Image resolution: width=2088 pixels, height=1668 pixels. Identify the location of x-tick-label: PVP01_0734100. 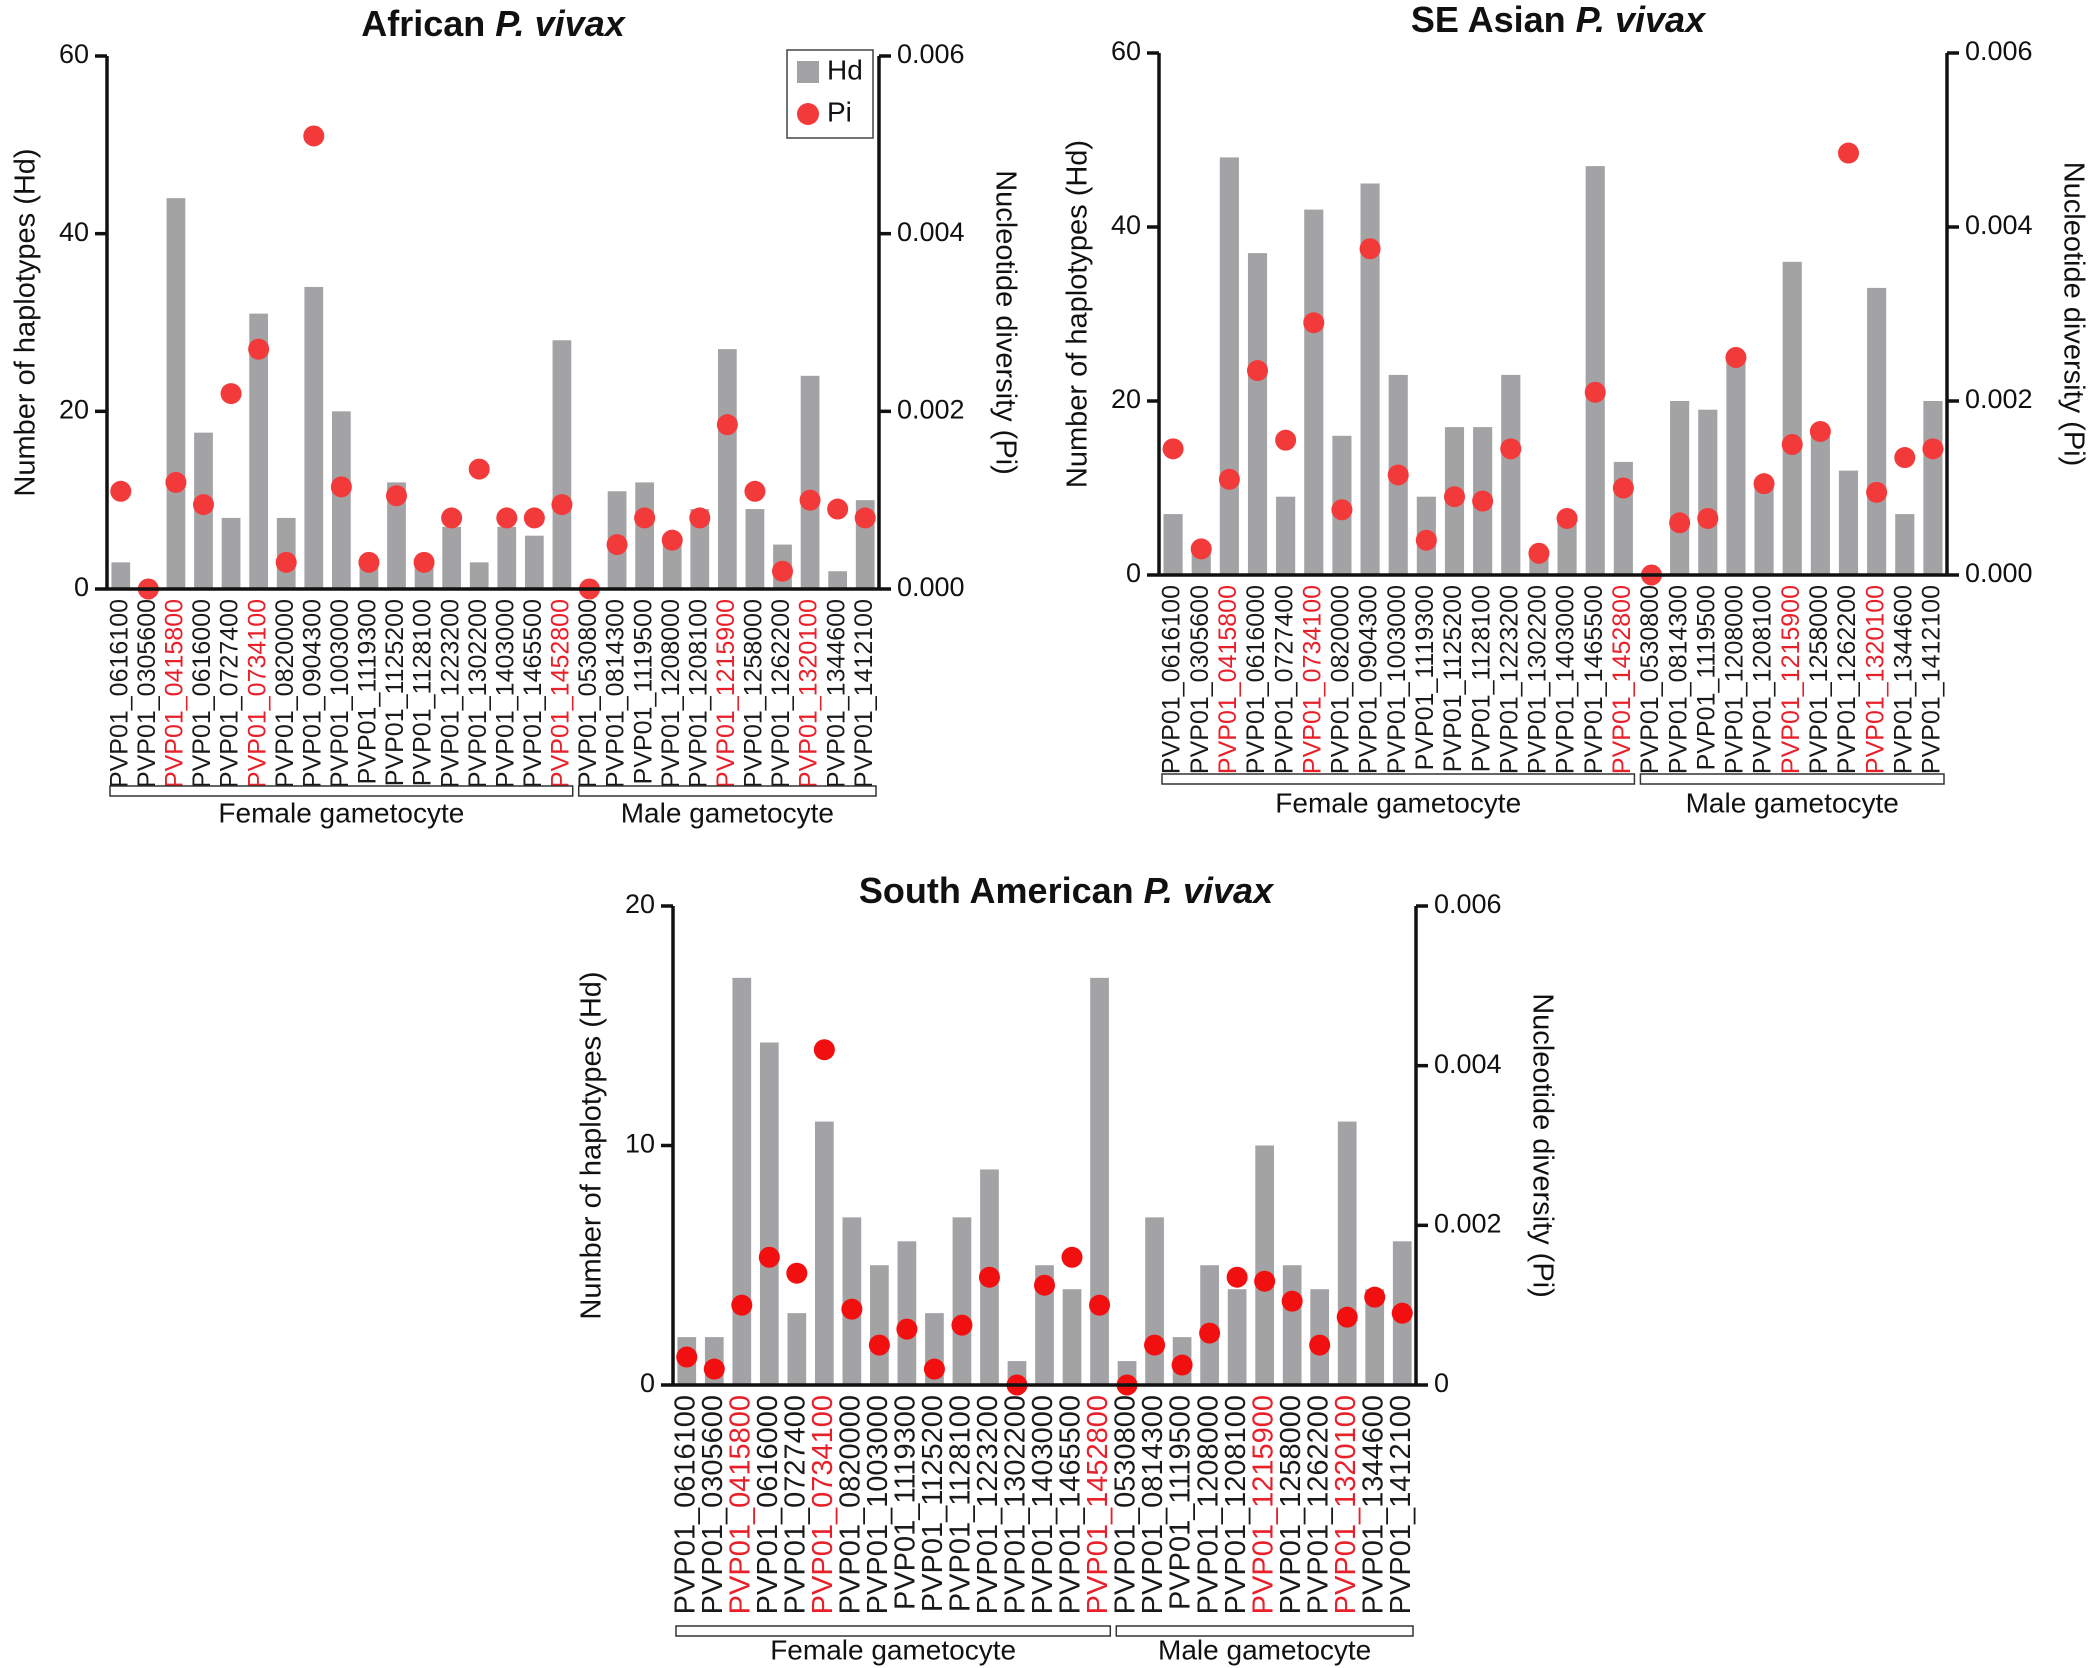
(257, 693).